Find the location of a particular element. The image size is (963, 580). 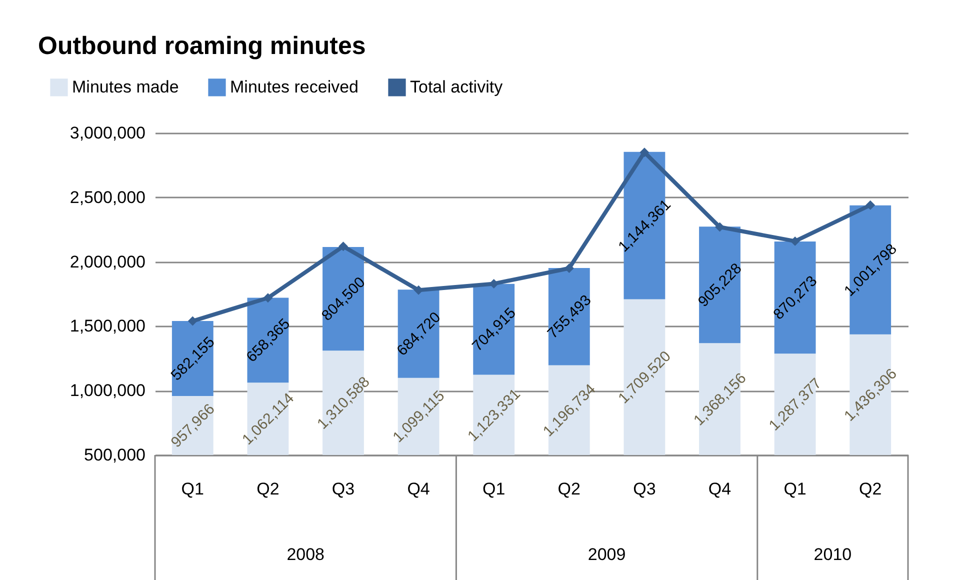

legend-label: Minutes received is located at coordinates (294, 86).